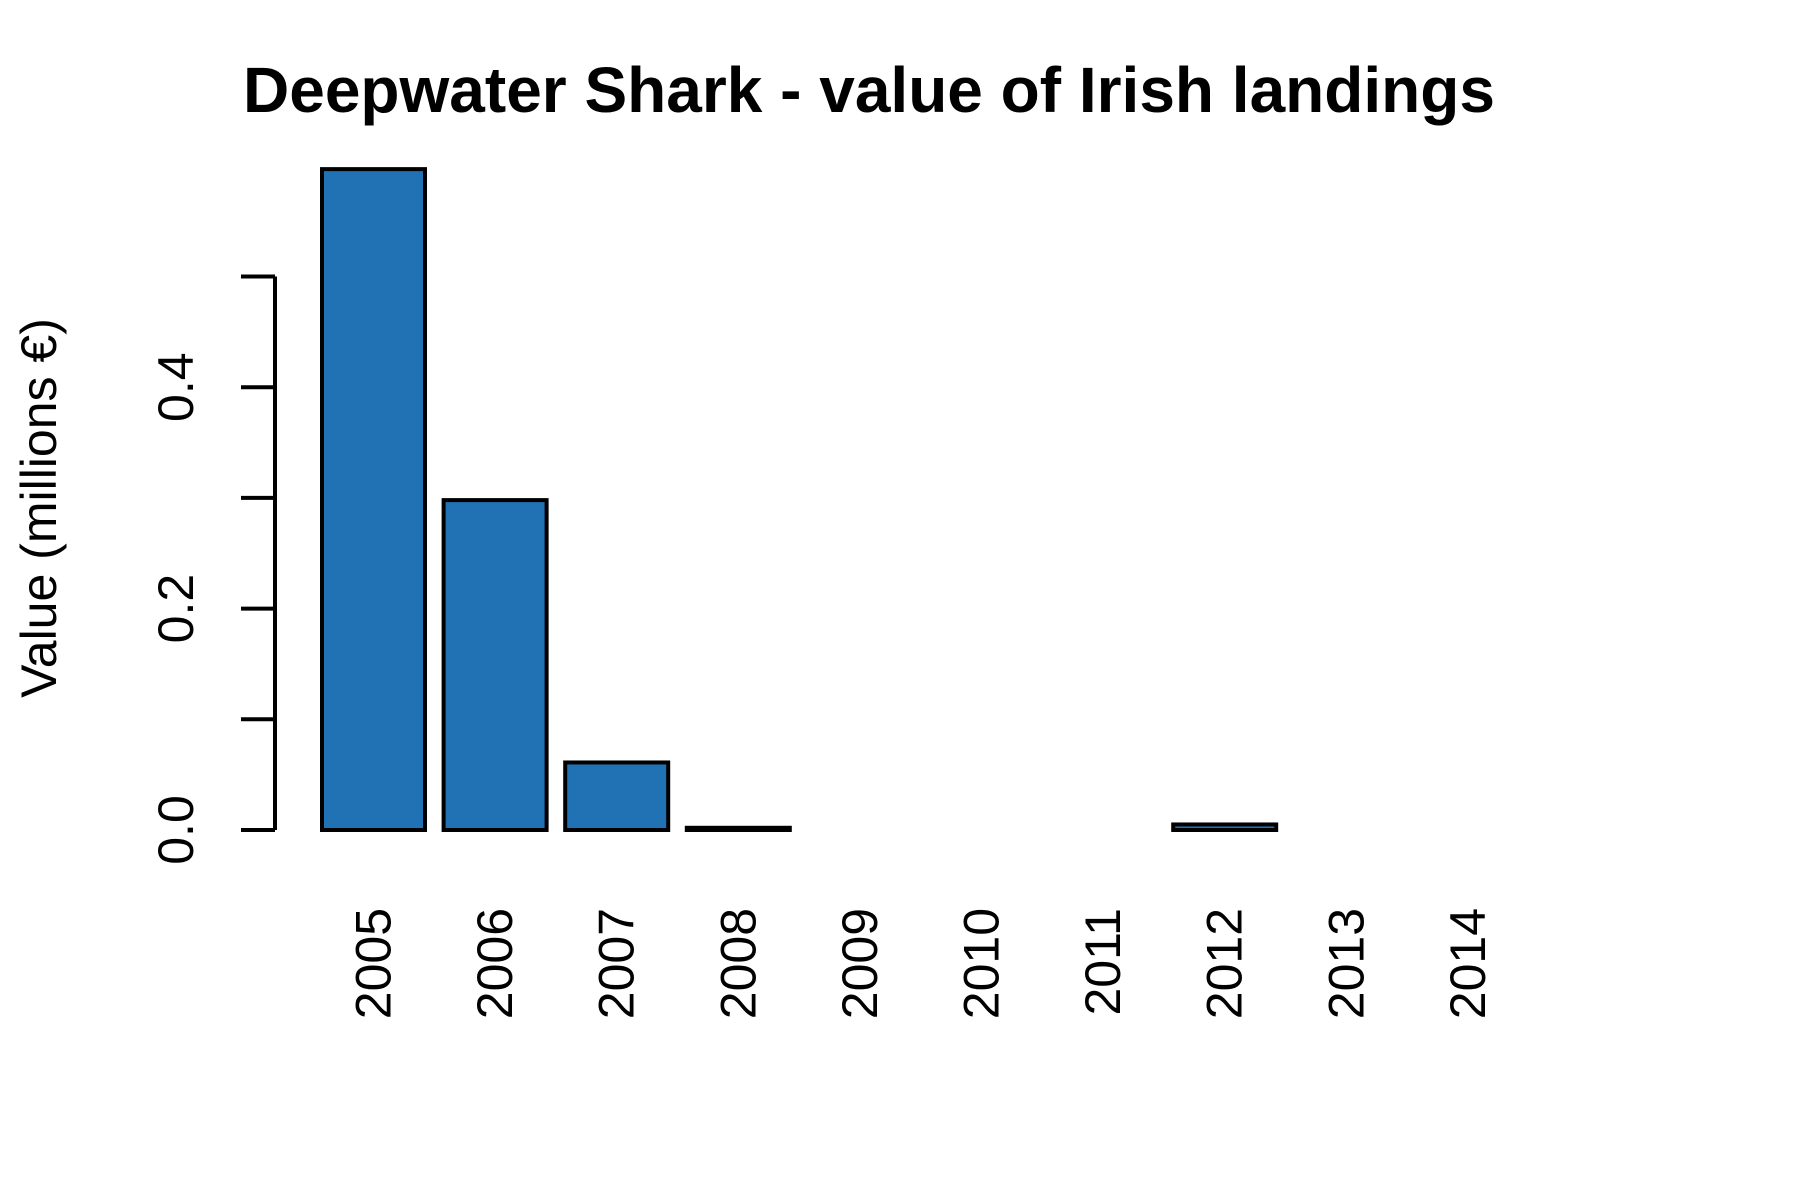  I want to click on x-tick-label-2014: 2014, so click(1468, 963).